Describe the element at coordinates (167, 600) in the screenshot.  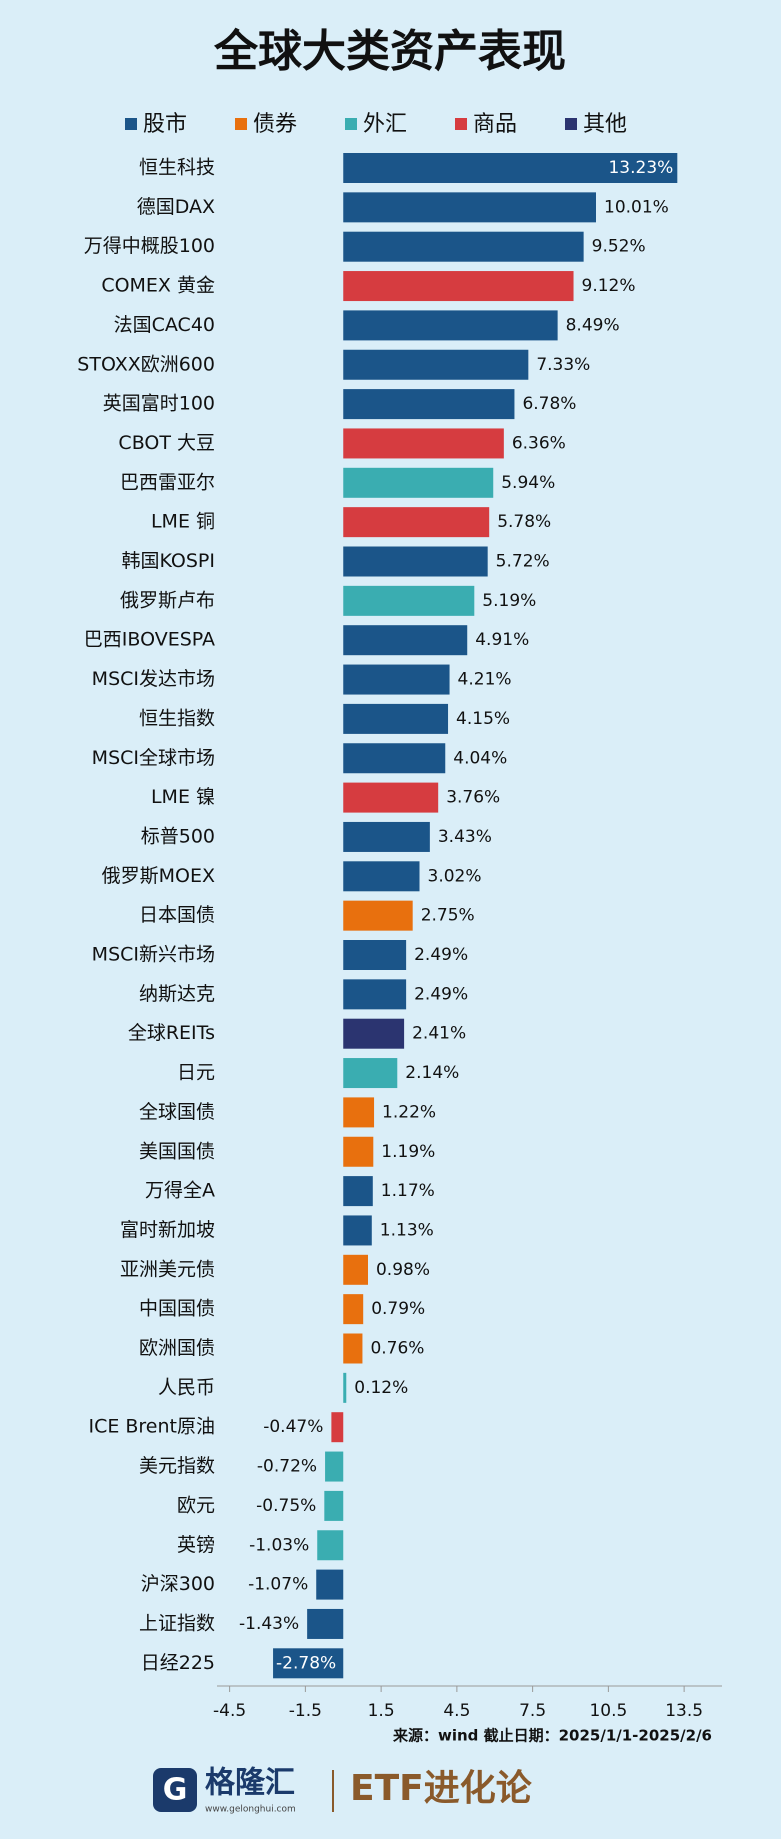
I see `y-tick-label: 俄罗斯卢布` at that location.